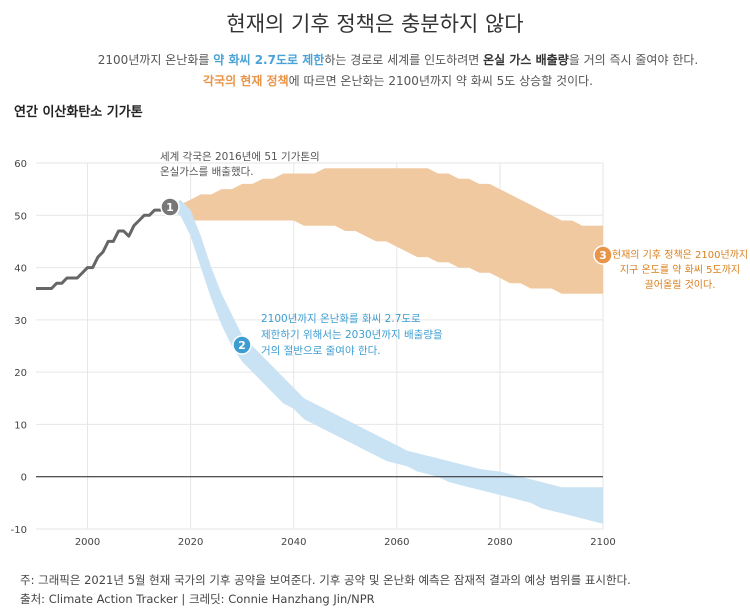  Describe the element at coordinates (19, 530) in the screenshot. I see `y-tick-label: -10` at that location.